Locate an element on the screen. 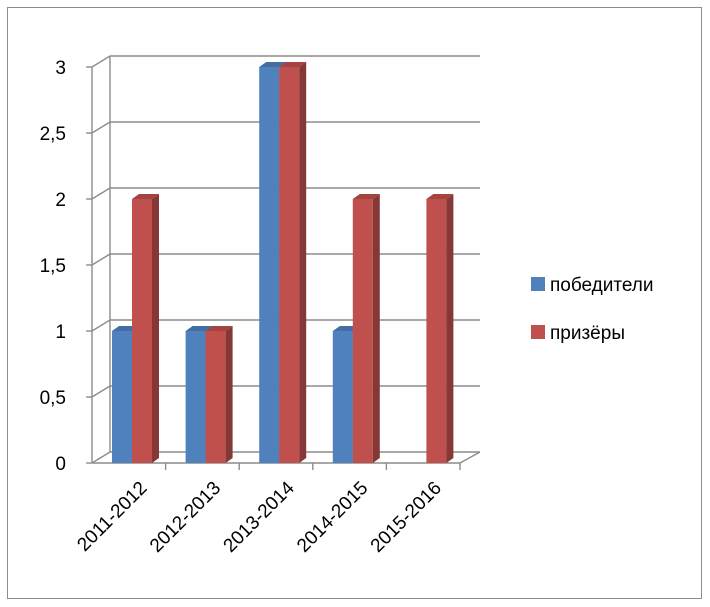  legend-label: победители is located at coordinates (602, 285).